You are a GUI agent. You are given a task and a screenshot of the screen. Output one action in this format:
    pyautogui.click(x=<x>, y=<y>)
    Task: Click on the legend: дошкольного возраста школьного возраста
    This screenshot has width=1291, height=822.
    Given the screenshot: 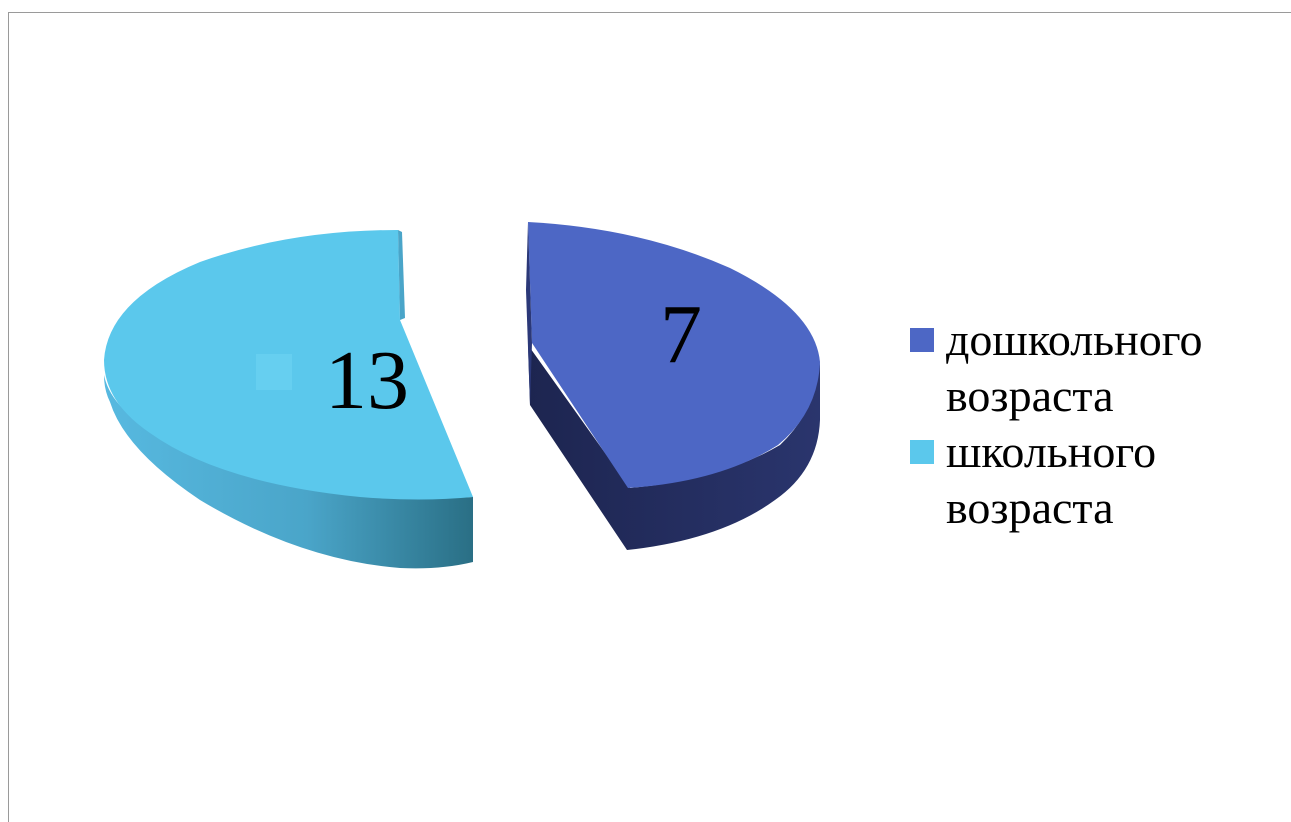 What is the action you would take?
    pyautogui.click(x=1095, y=424)
    